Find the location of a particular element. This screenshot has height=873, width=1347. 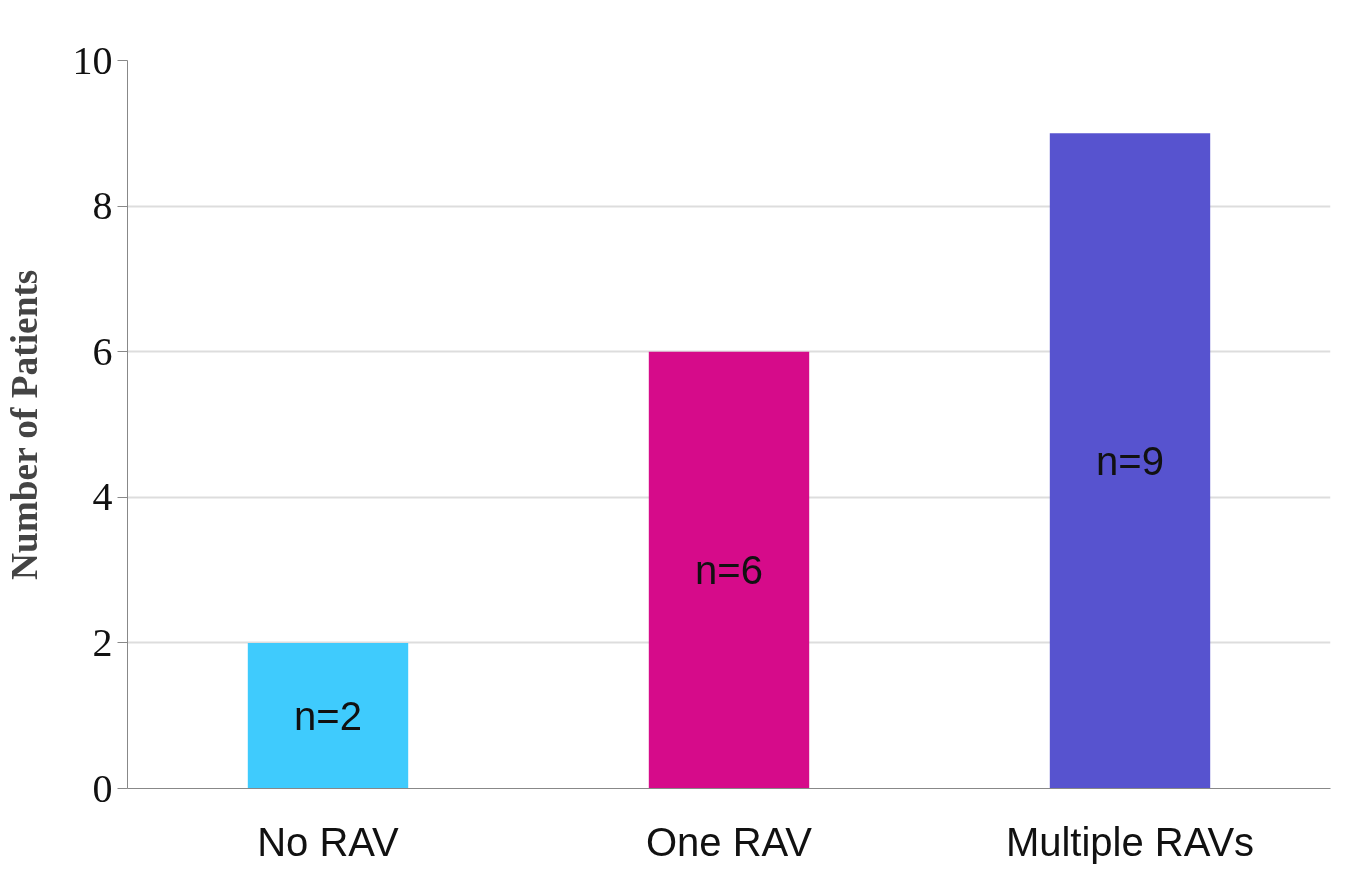

y-tick-label: 10 is located at coordinates (92, 60).